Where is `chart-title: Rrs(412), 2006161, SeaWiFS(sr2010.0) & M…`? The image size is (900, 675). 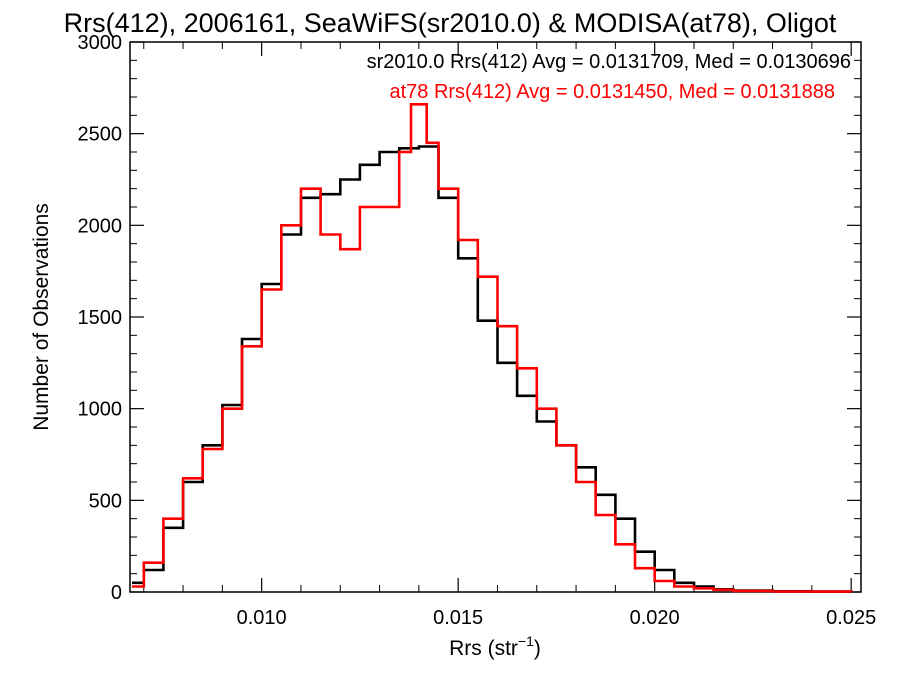
chart-title: Rrs(412), 2006161, SeaWiFS(sr2010.0) & M… is located at coordinates (450, 23).